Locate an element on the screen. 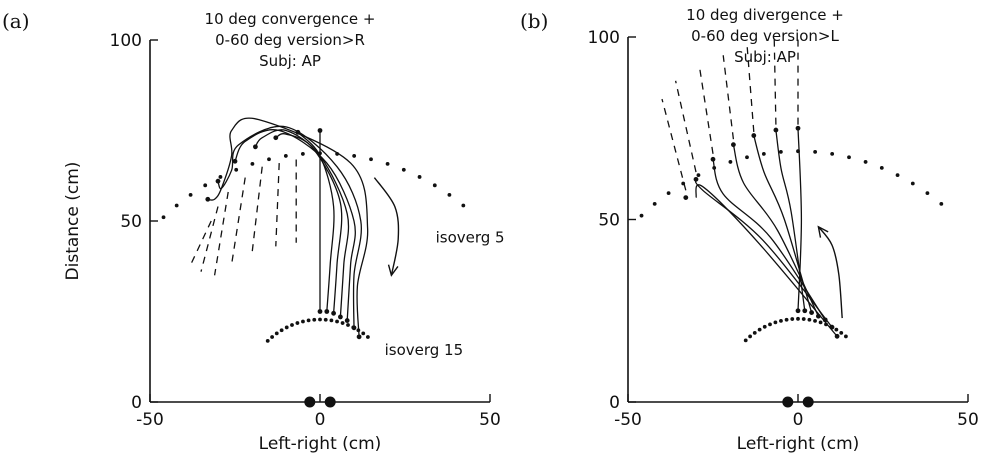 The height and width of the screenshot is (462, 995). y-axis-title: Distance (cm) is located at coordinates (73, 221).